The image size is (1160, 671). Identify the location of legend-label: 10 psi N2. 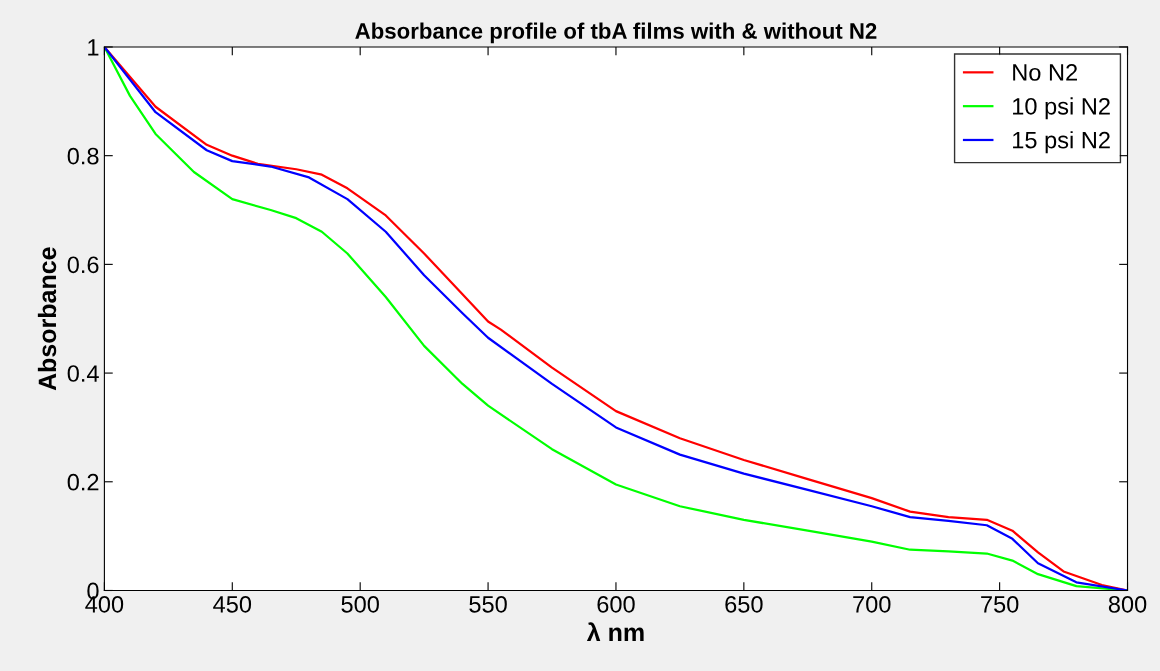
(1061, 108).